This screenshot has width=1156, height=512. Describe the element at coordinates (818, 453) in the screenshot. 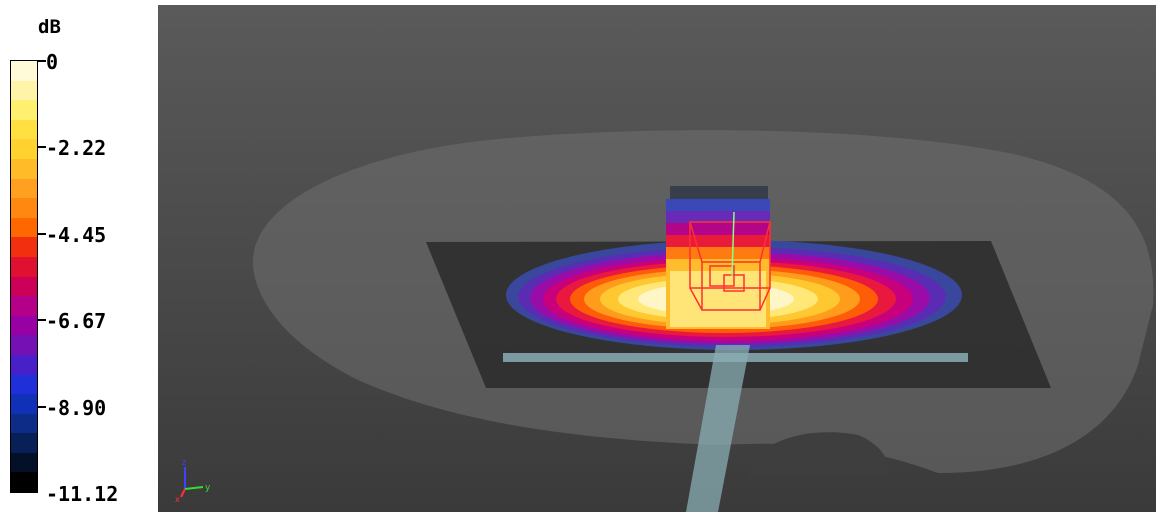

I see `ground-plane-notch` at that location.